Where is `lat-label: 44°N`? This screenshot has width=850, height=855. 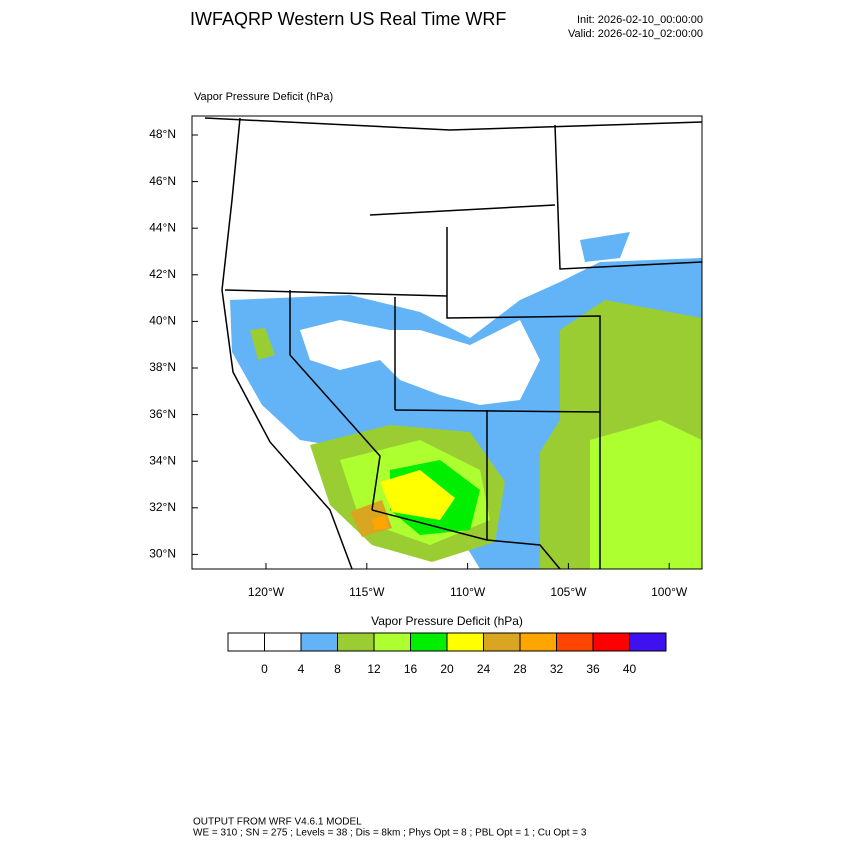 lat-label: 44°N is located at coordinates (162, 227).